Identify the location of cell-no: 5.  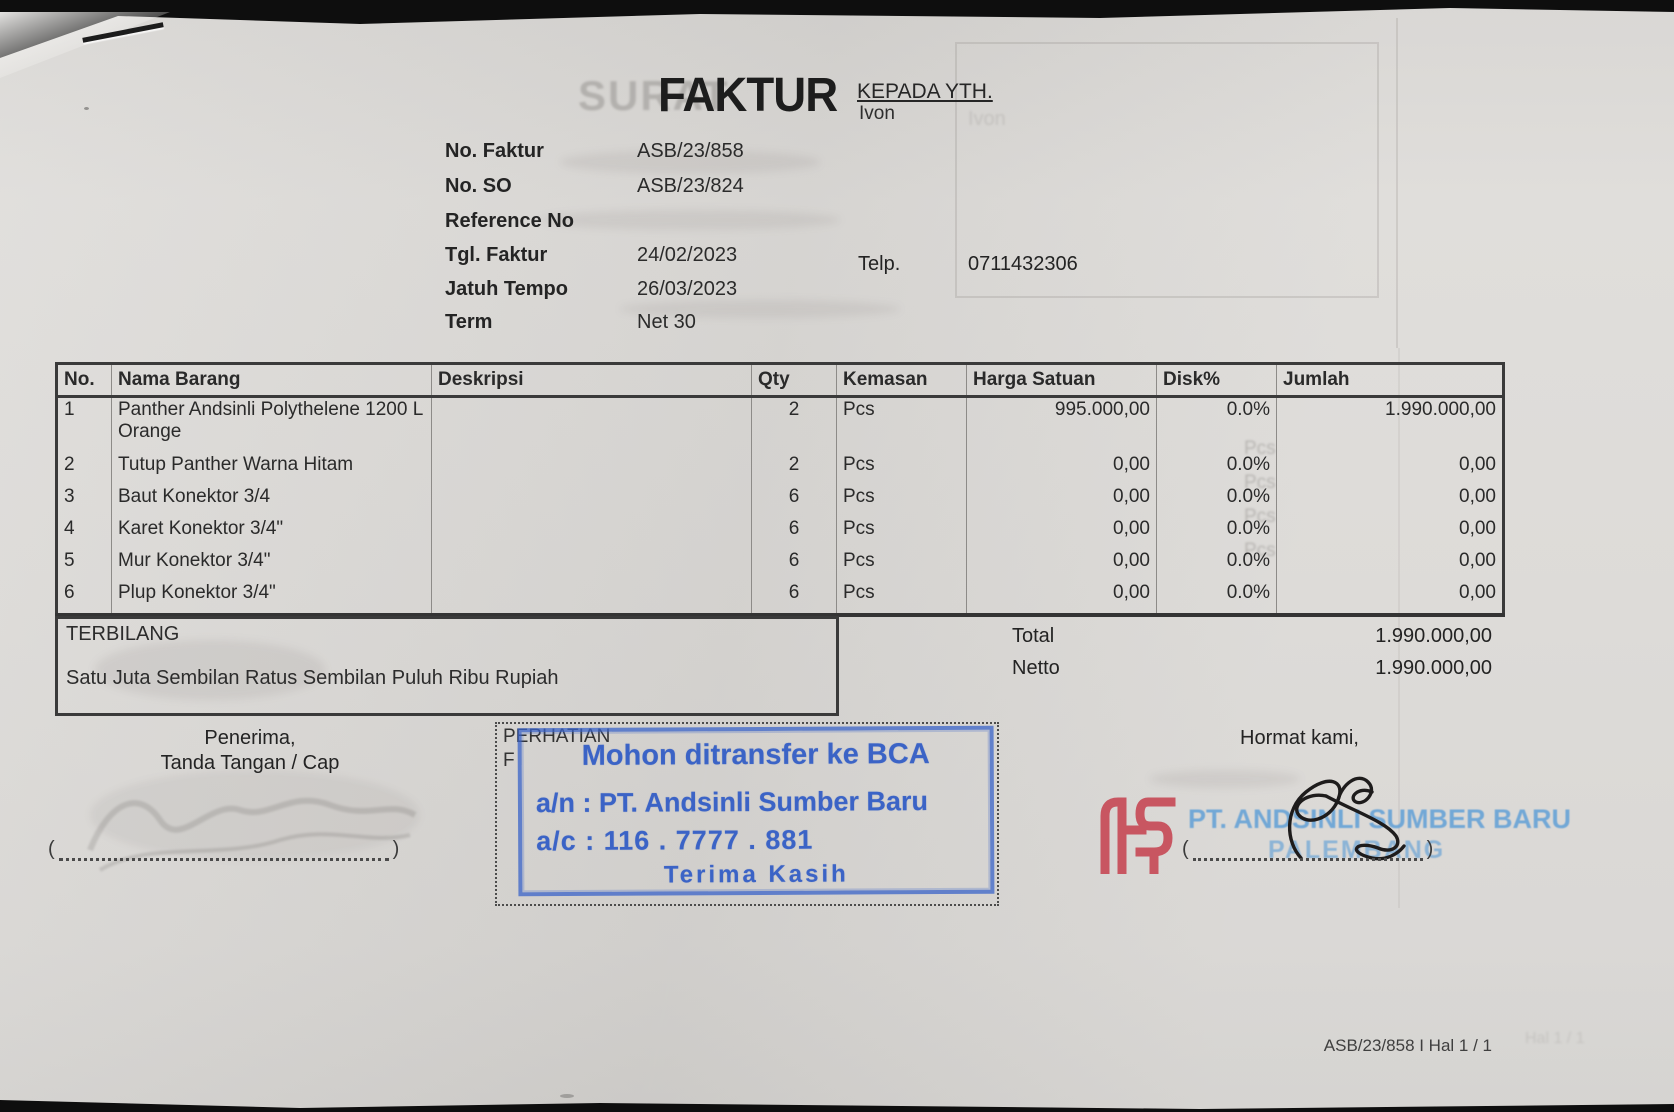
(83, 564).